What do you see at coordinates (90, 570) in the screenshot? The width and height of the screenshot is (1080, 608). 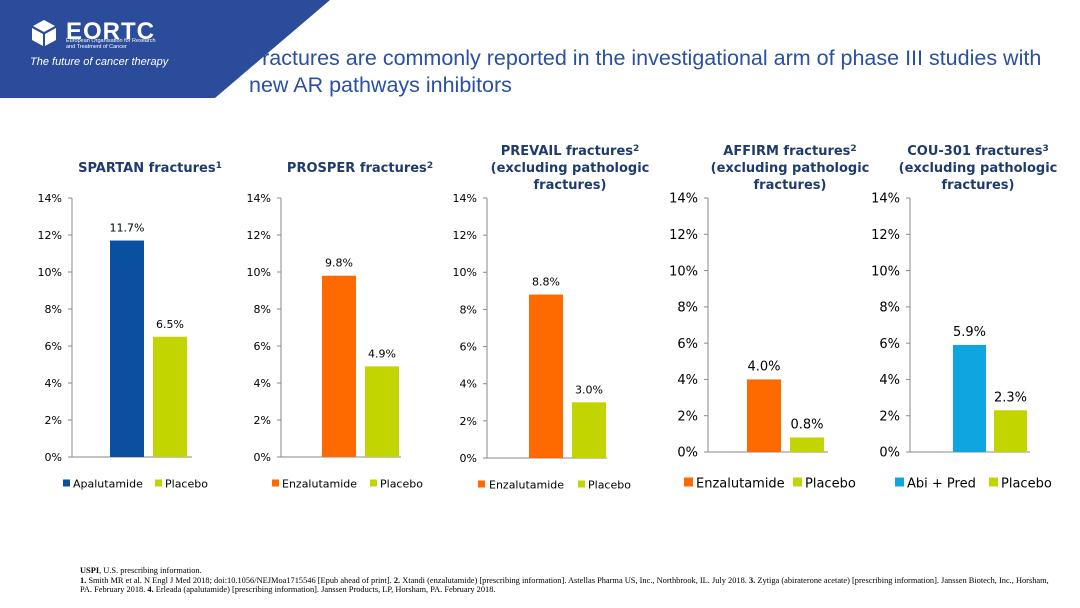 I see `abbrev-term: USPI` at bounding box center [90, 570].